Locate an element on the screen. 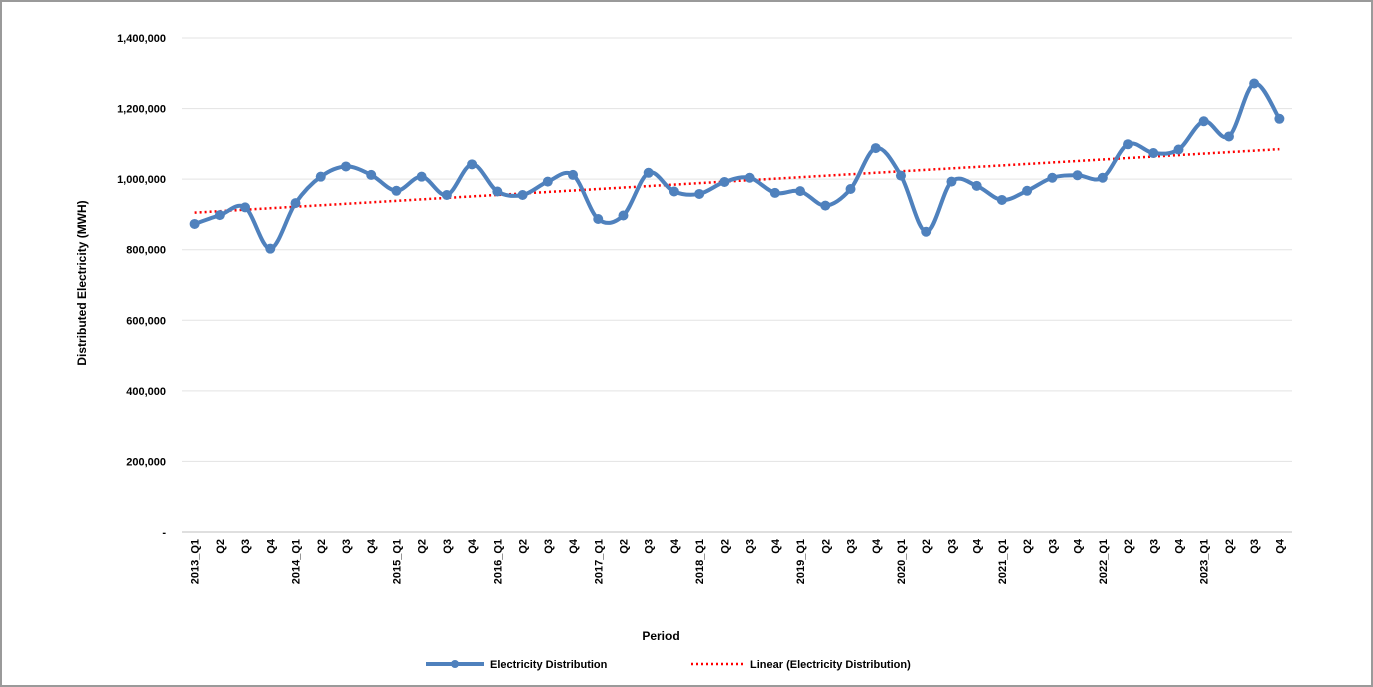  trendline-linear is located at coordinates (737, 180).